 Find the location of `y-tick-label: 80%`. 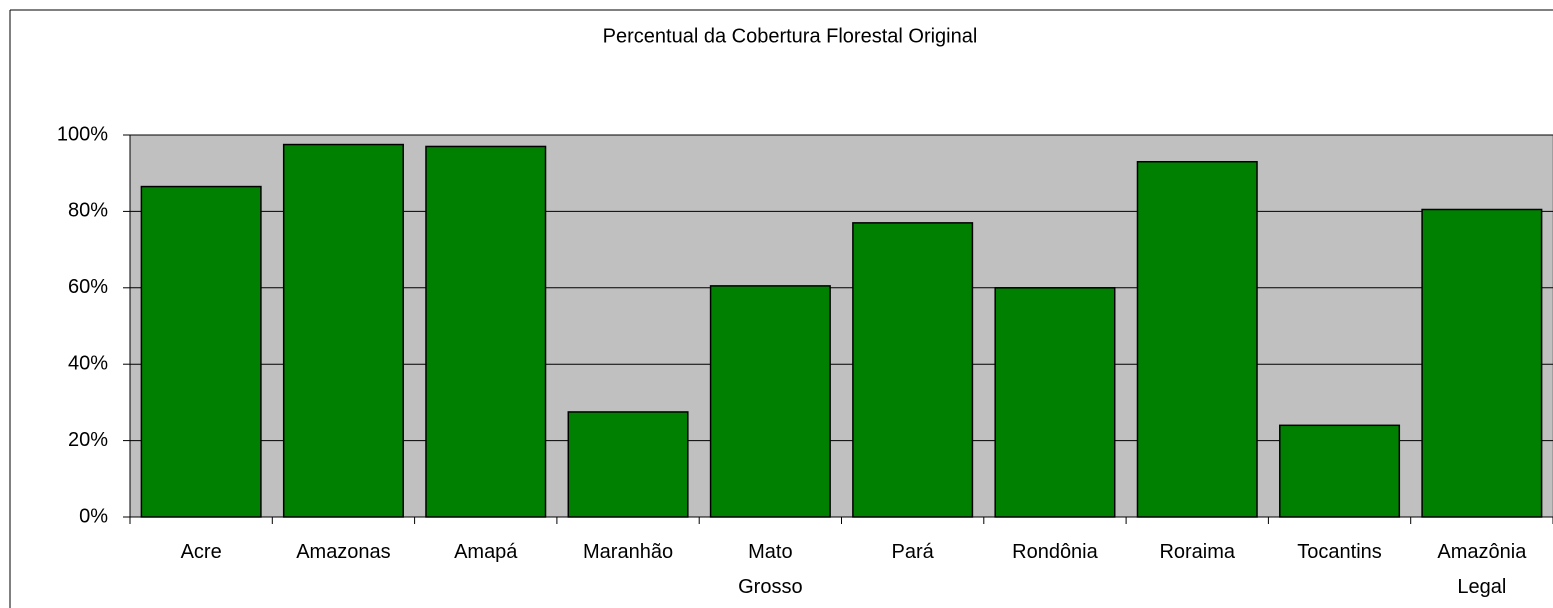

y-tick-label: 80% is located at coordinates (88, 211).